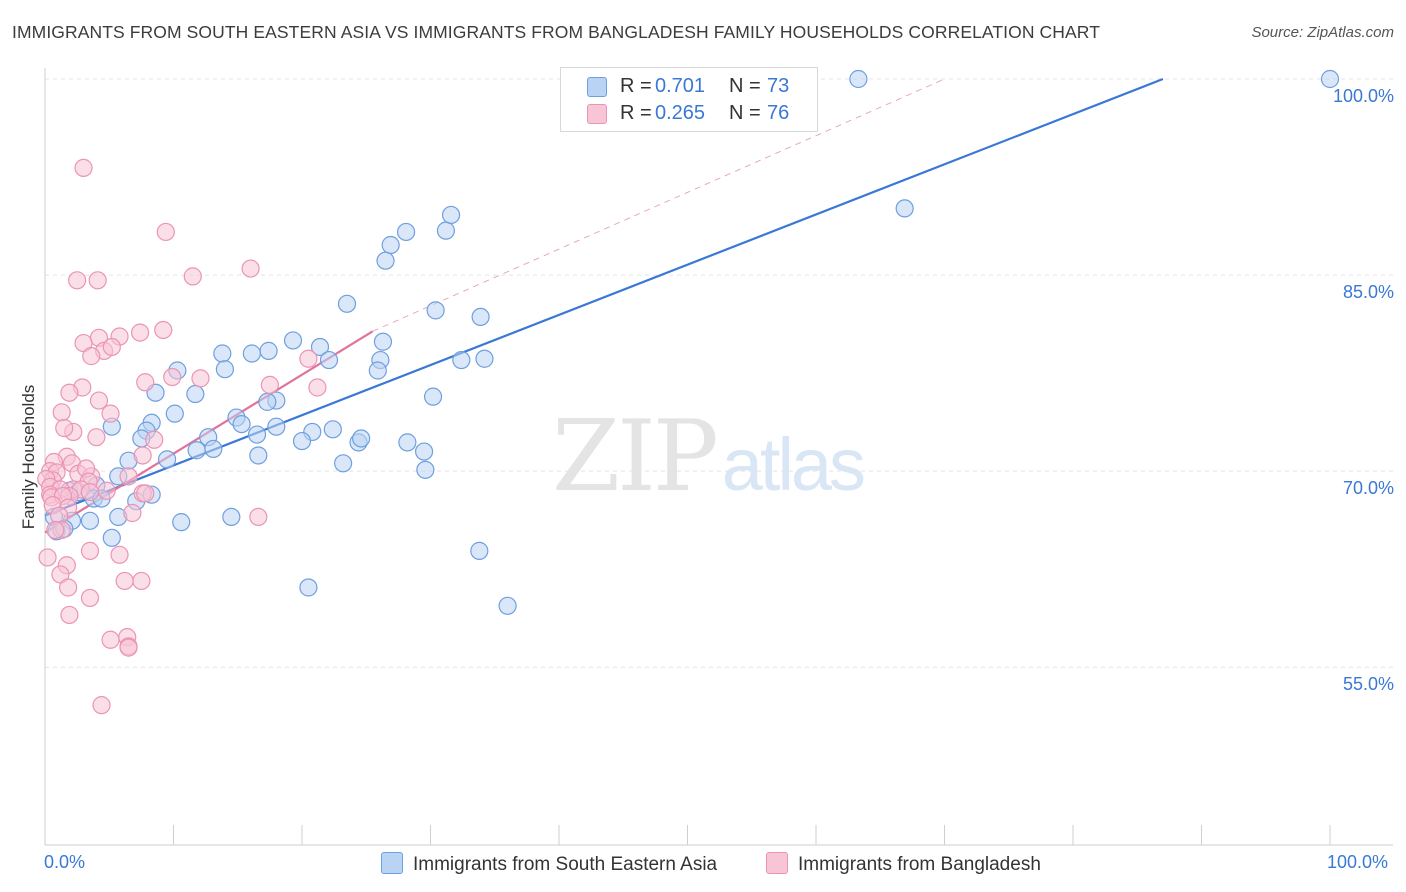 Image resolution: width=1406 pixels, height=892 pixels. I want to click on y-tick-label: 100.0%, so click(1363, 96).